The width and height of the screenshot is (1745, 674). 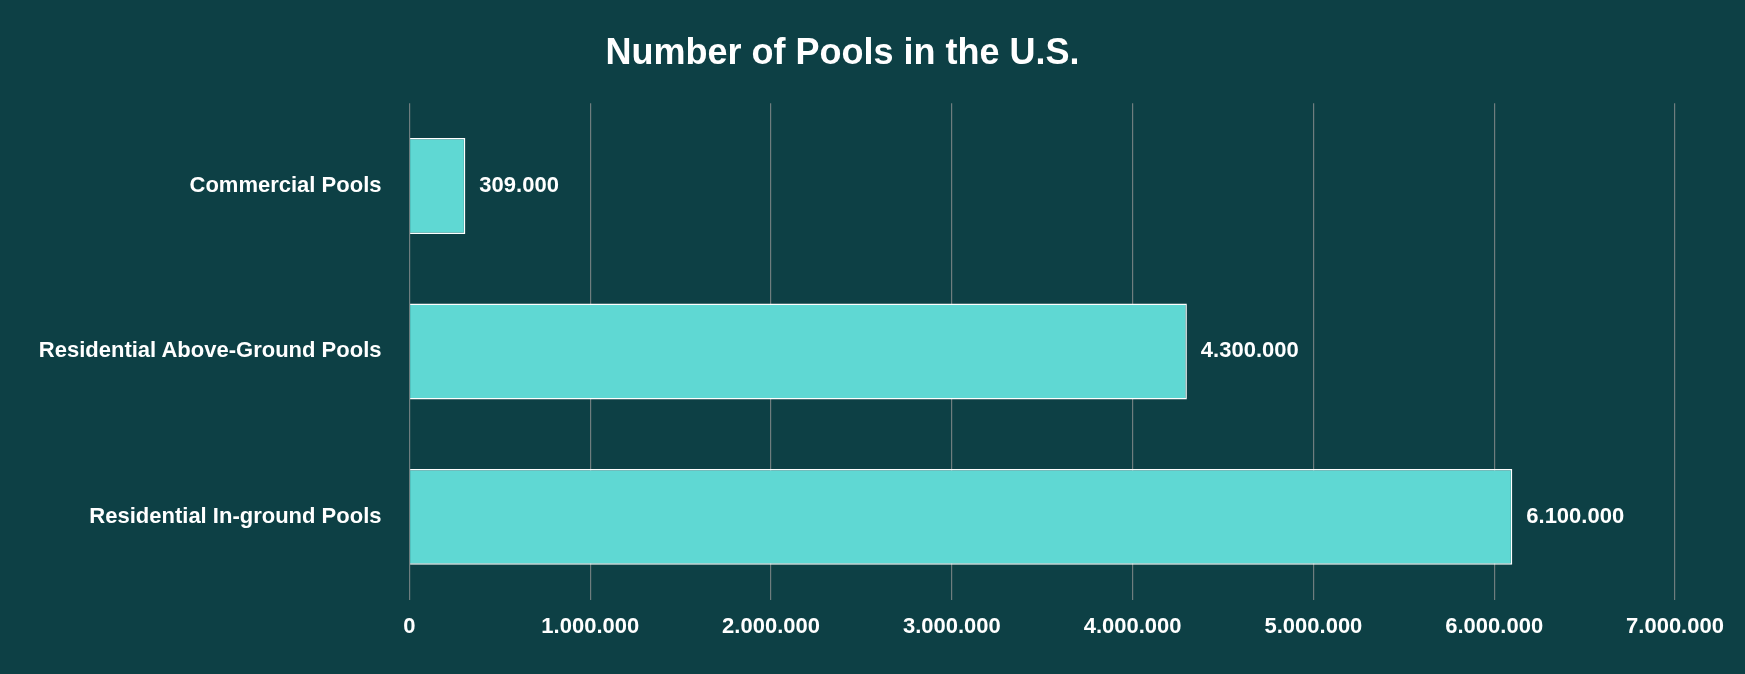 What do you see at coordinates (1313, 625) in the screenshot?
I see `x-tick-label: 5.000.000` at bounding box center [1313, 625].